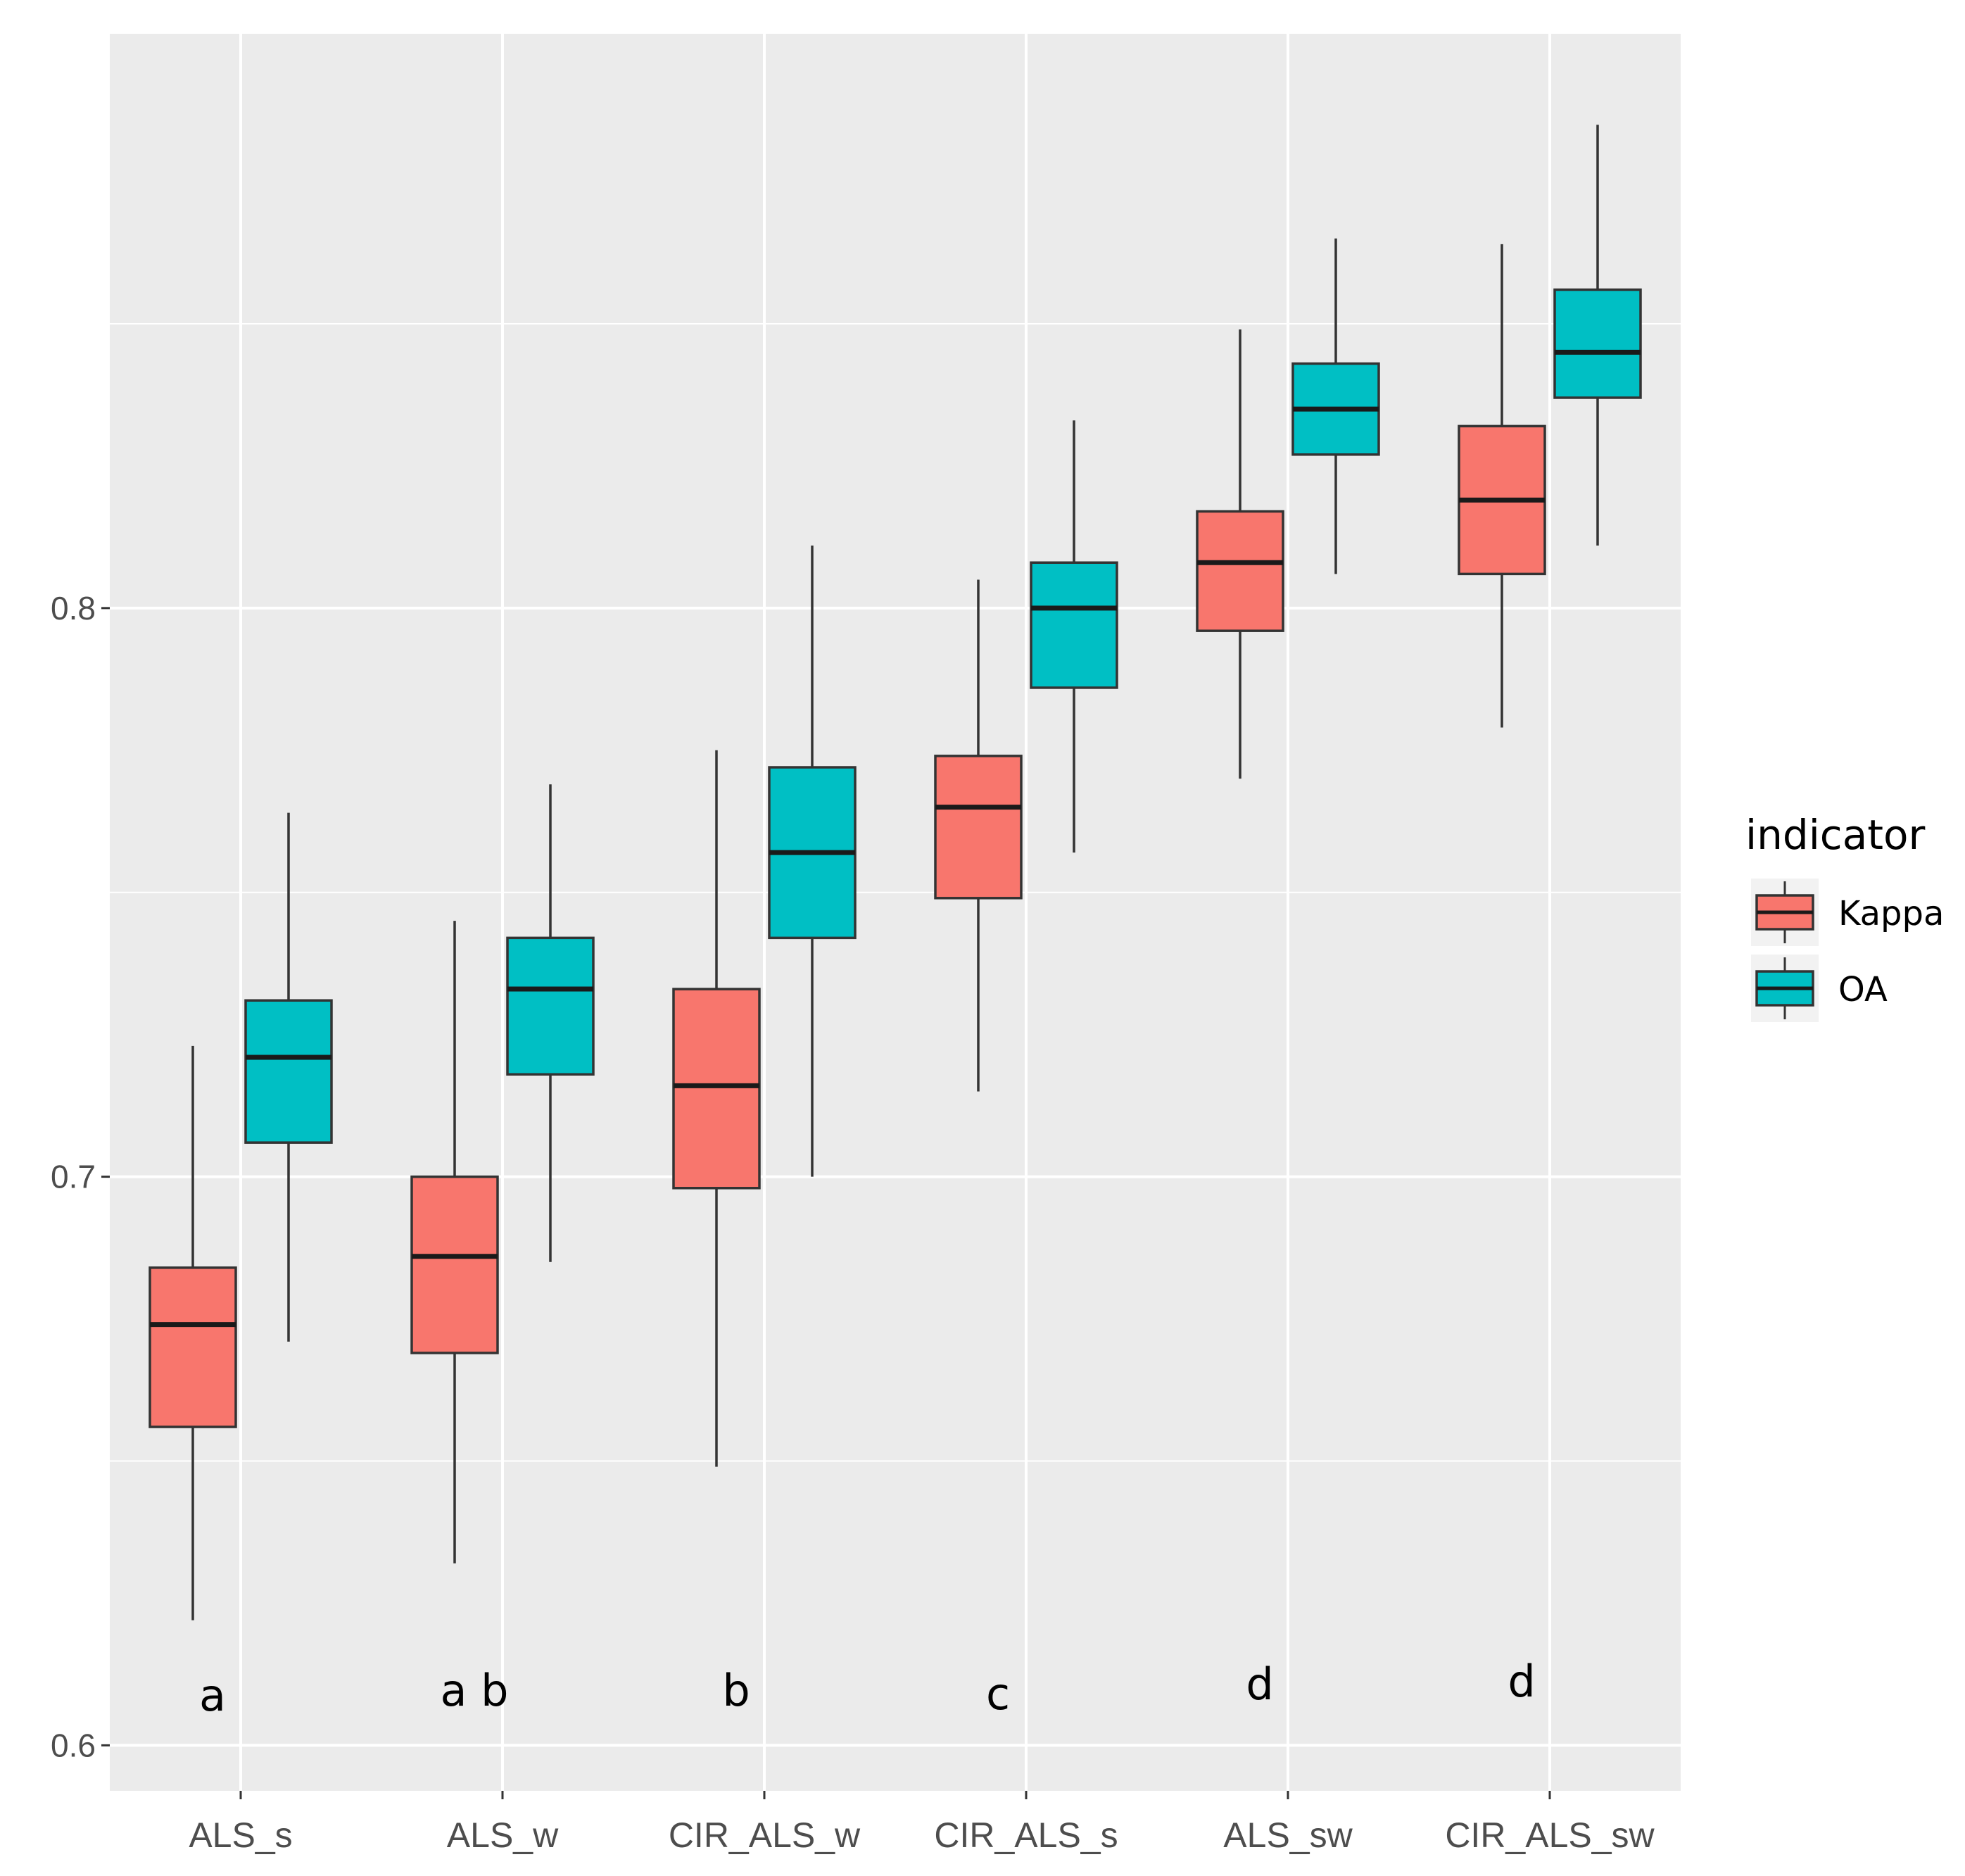 This screenshot has width=1965, height=1876. Describe the element at coordinates (736, 1691) in the screenshot. I see `significance-letter: b` at that location.